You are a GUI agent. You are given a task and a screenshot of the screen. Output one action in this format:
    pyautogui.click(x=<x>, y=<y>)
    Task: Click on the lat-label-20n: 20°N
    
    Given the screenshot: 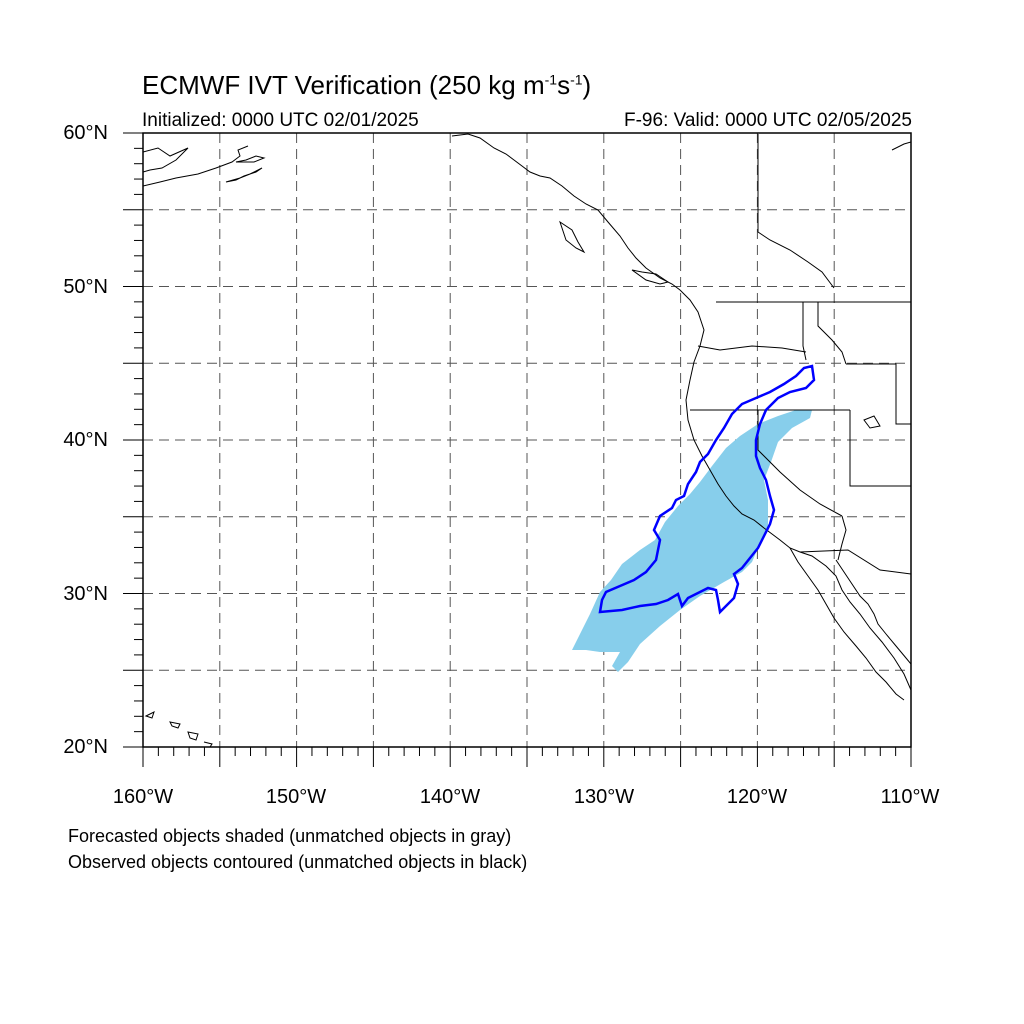 What is the action you would take?
    pyautogui.click(x=85, y=747)
    